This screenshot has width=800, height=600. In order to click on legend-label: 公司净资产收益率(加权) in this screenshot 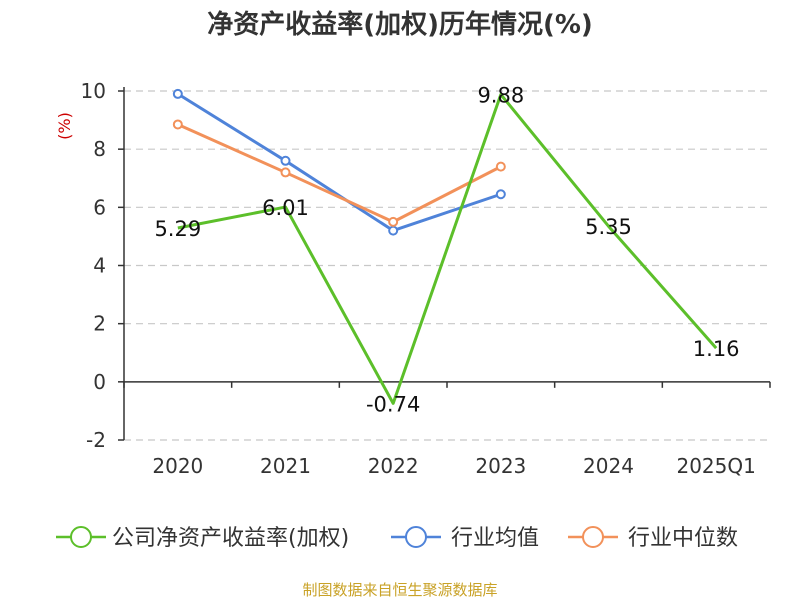, I will do `click(230, 538)`.